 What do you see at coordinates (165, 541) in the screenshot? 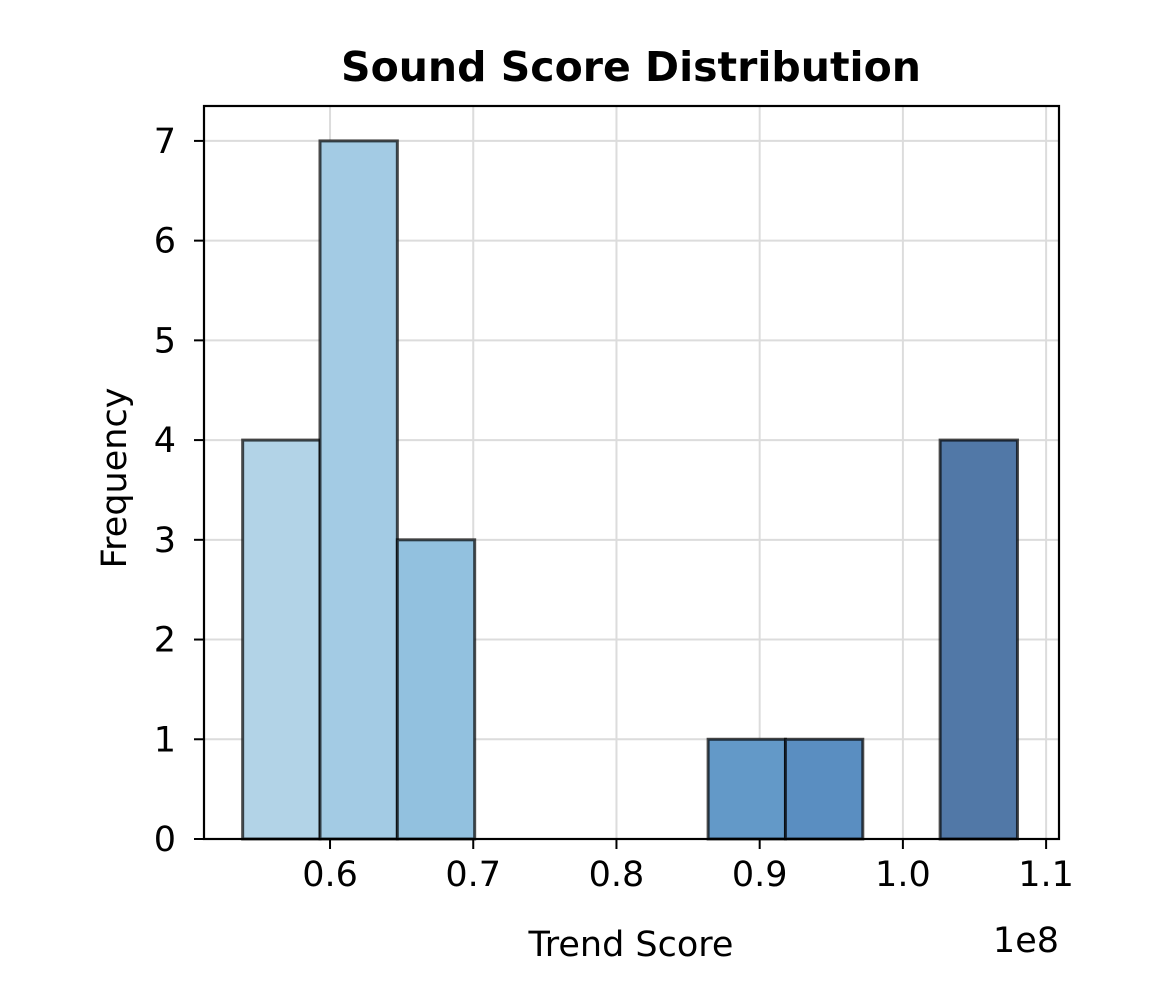
I see `y-tick-label-3: 3` at bounding box center [165, 541].